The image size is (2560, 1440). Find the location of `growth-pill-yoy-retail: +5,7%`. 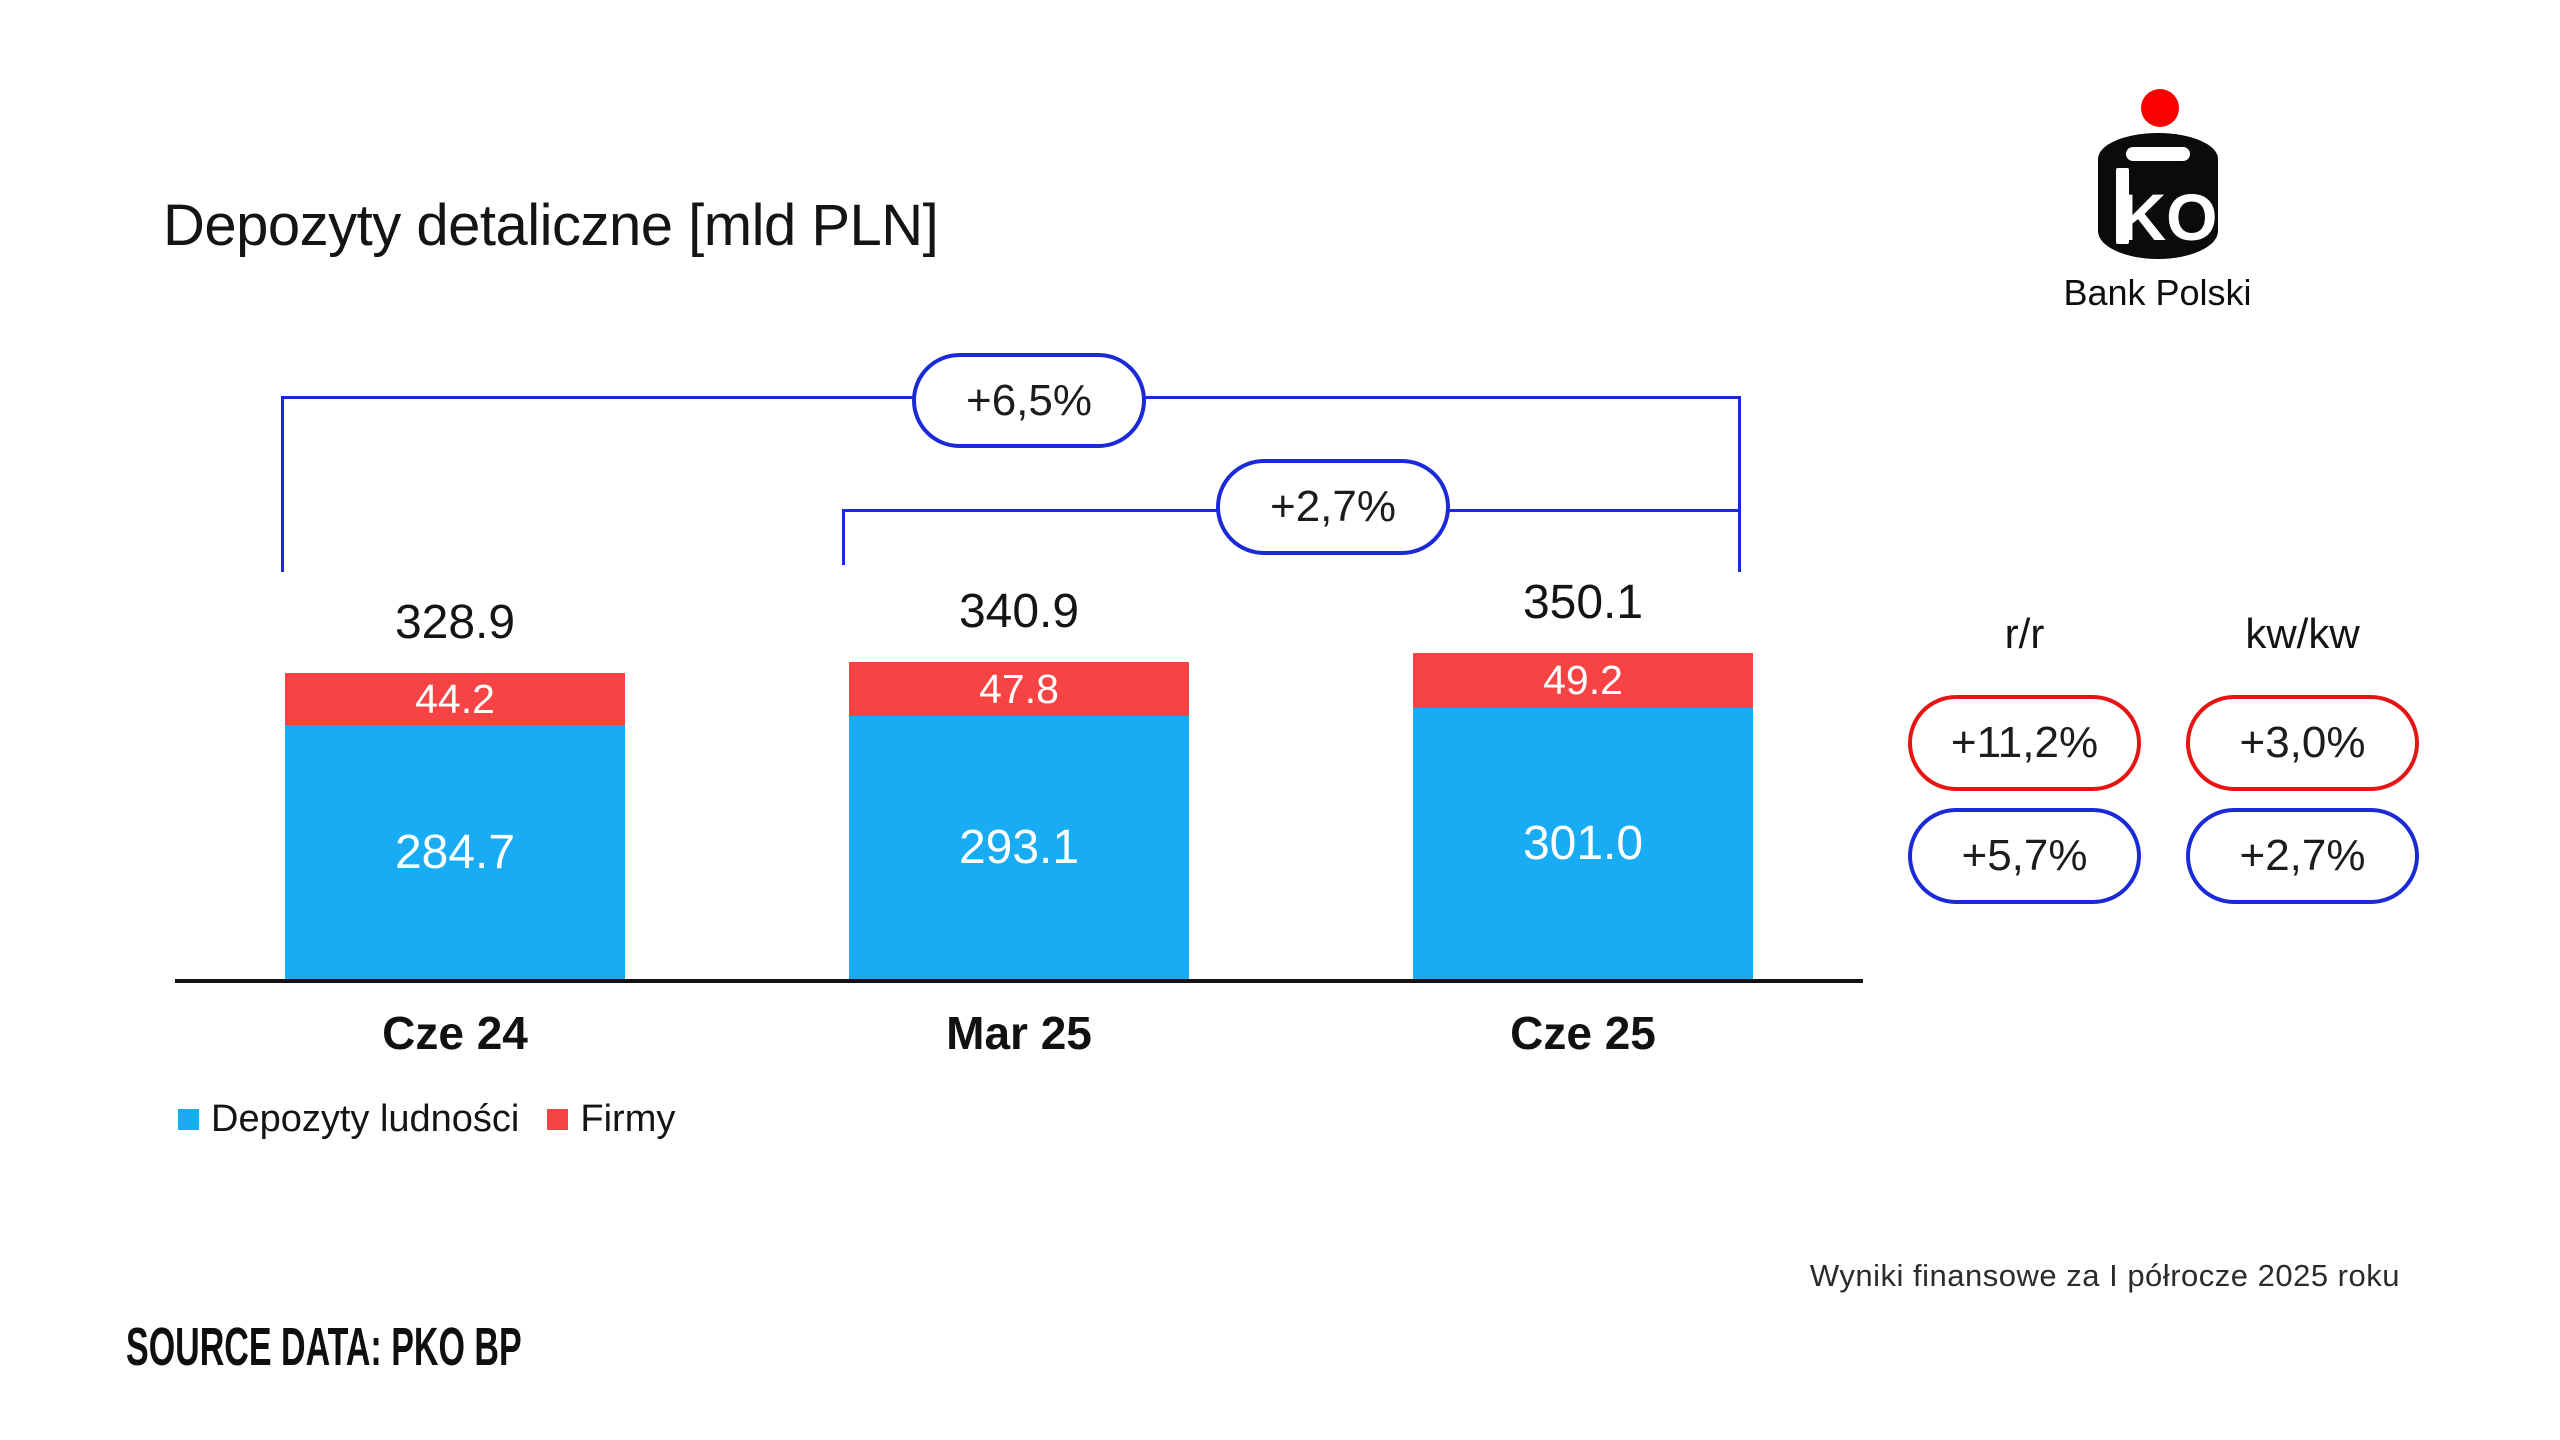

growth-pill-yoy-retail: +5,7% is located at coordinates (2024, 856).